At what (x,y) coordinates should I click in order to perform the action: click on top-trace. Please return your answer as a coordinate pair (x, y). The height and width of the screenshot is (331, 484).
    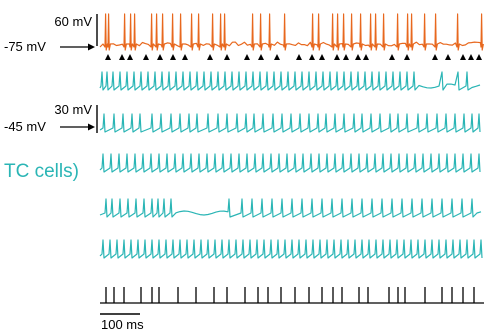
    Looking at the image, I should click on (291, 32).